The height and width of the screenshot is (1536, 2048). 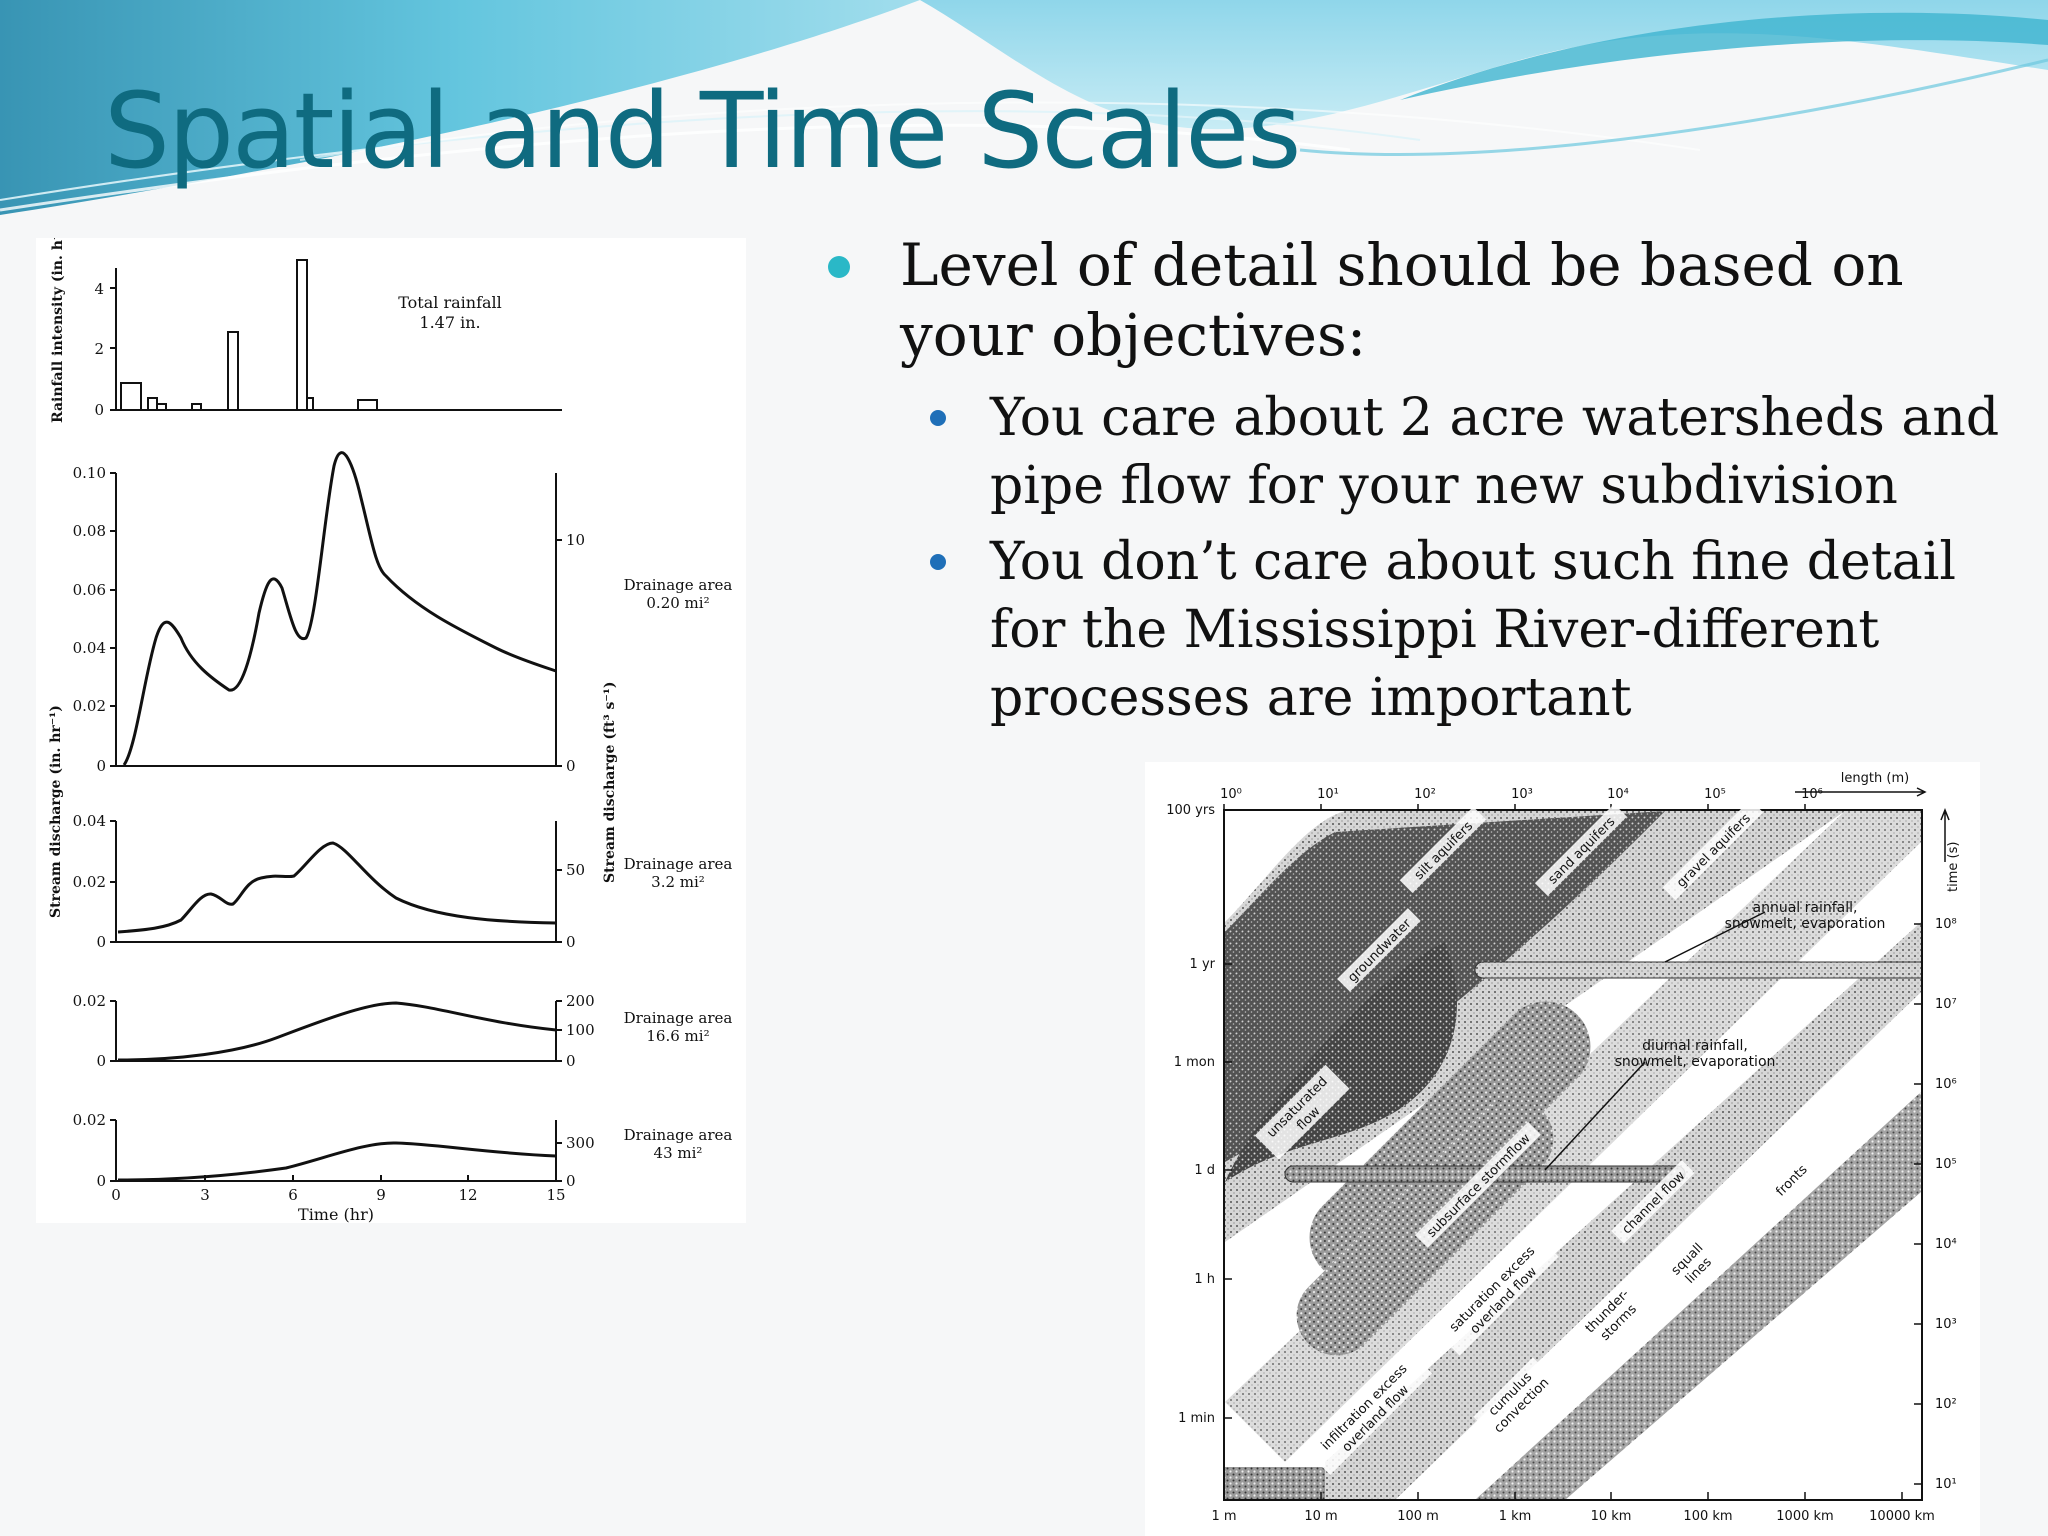 What do you see at coordinates (1515, 1516) in the screenshot?
I see `bottom-tick: 1 km` at bounding box center [1515, 1516].